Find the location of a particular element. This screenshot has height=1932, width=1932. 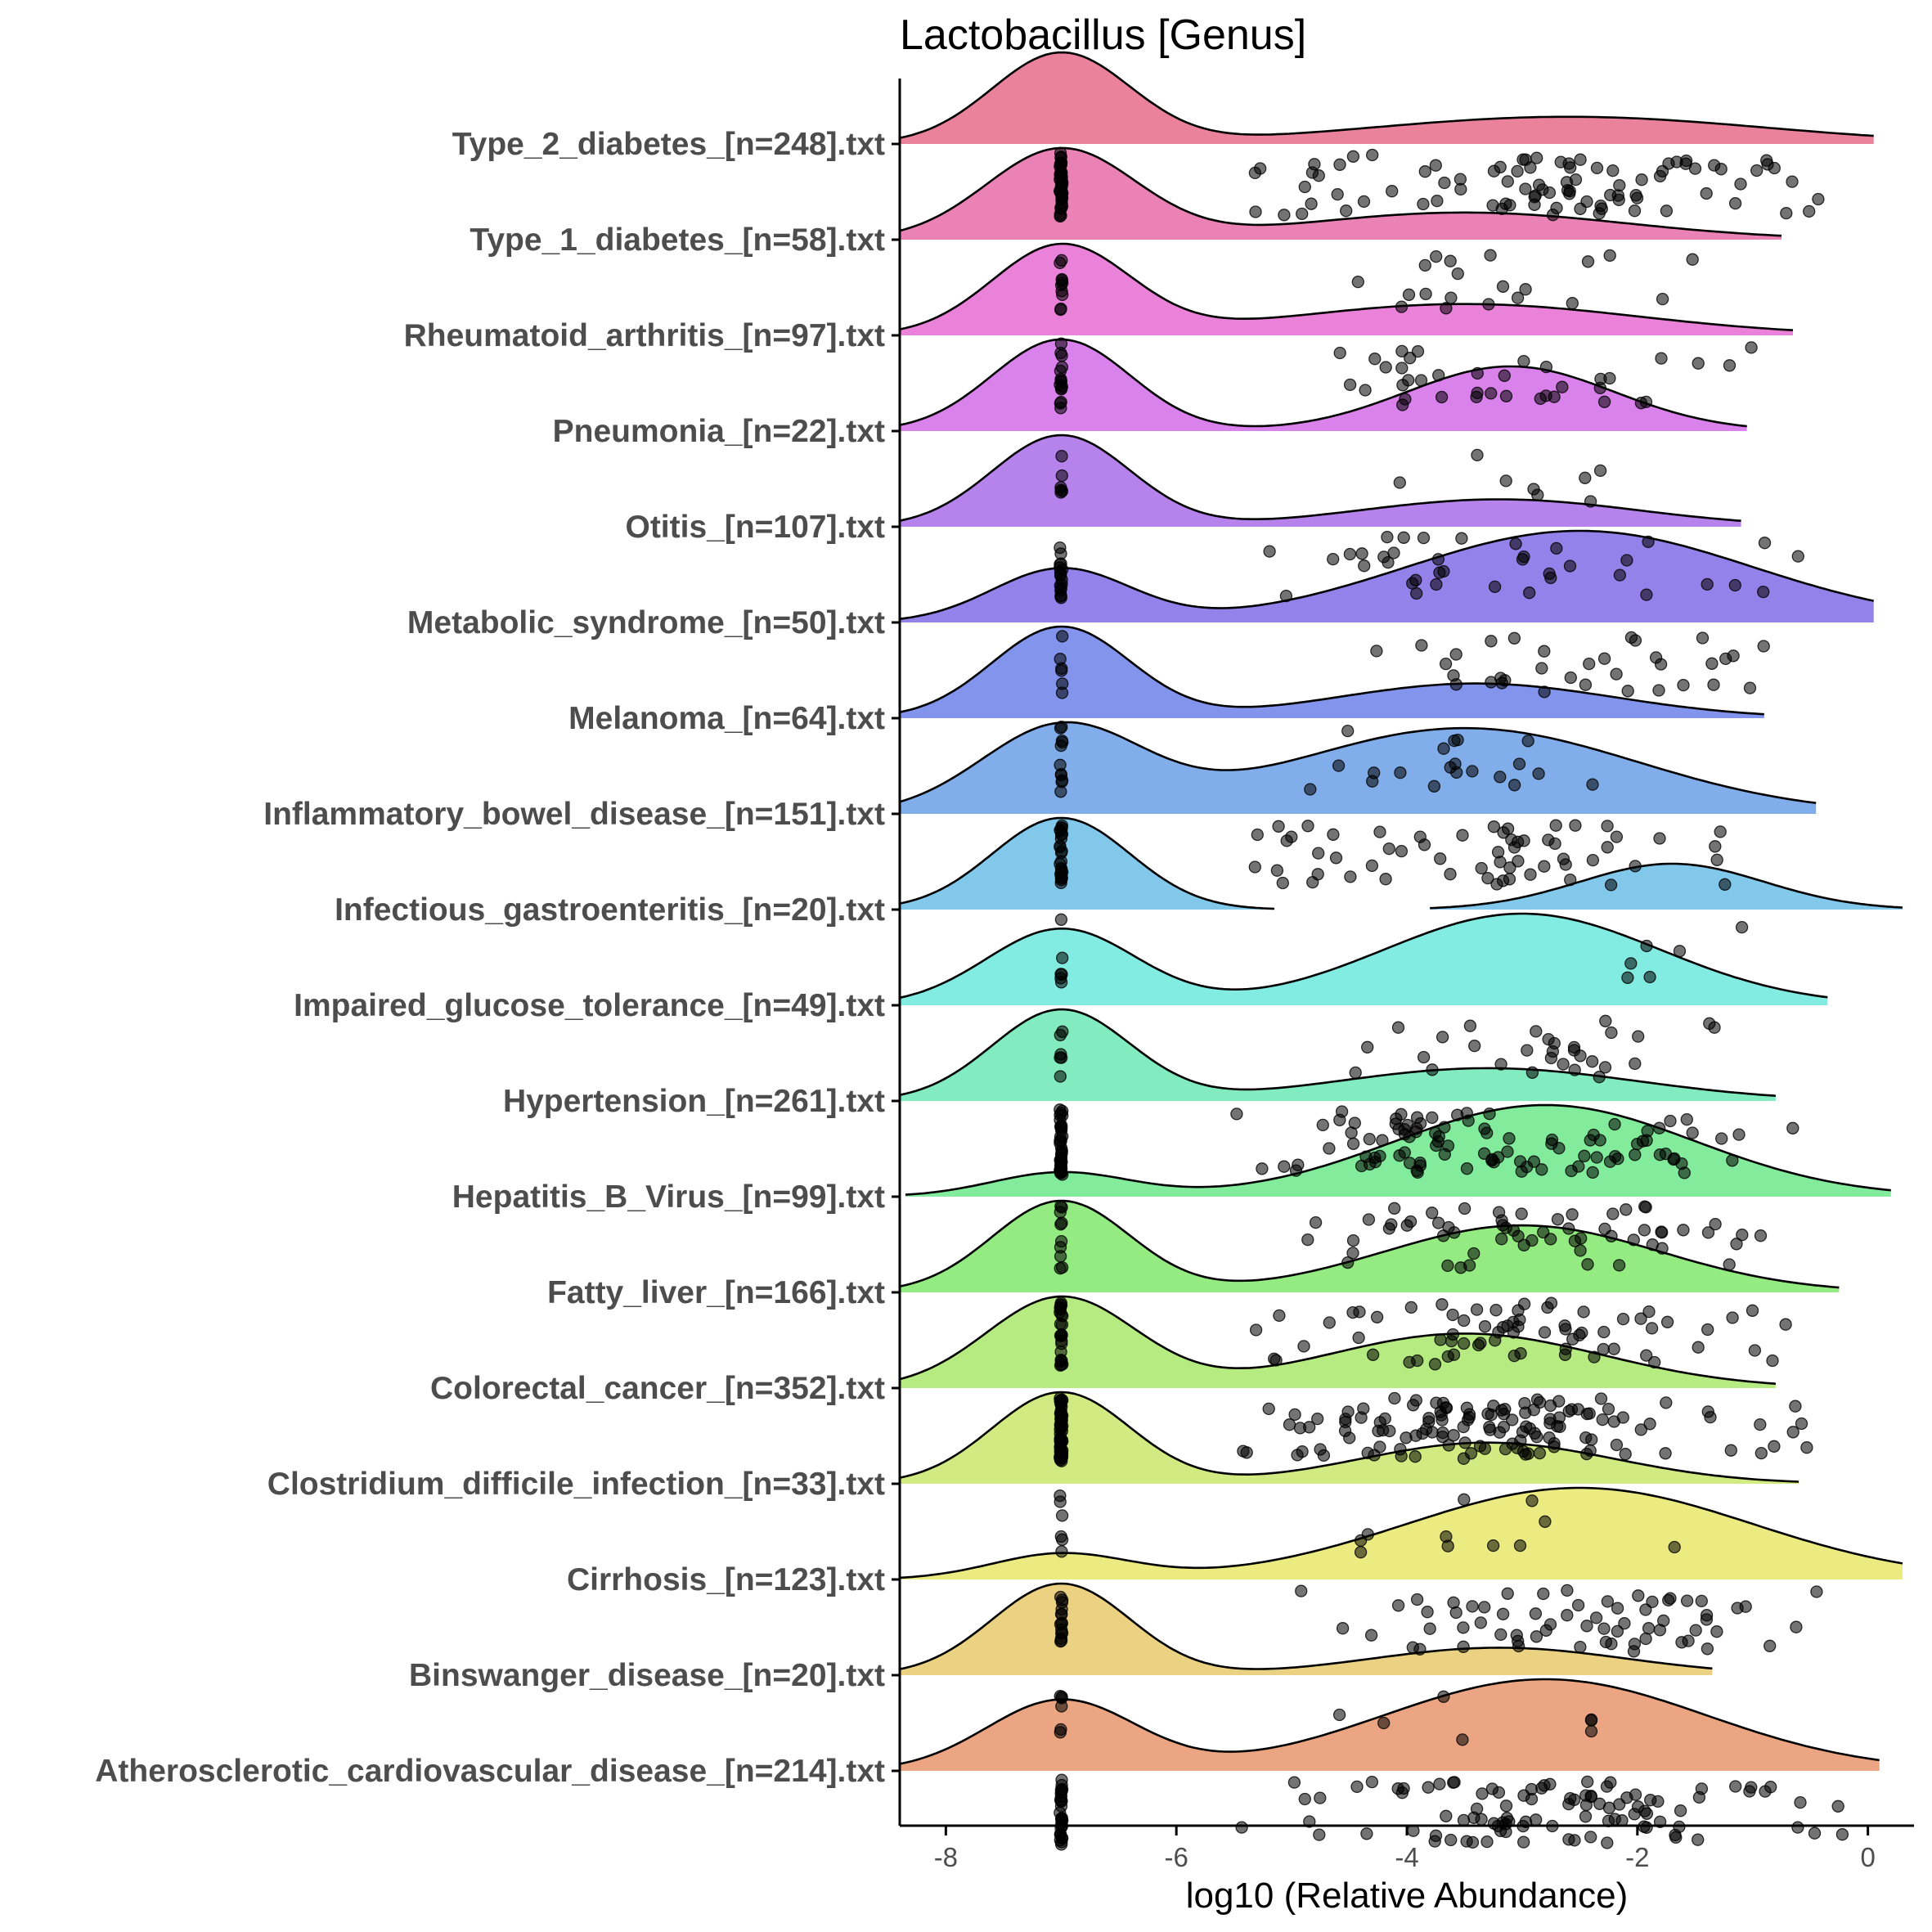

x-axis-label: log10 (Relative Abundance) is located at coordinates (1408, 1896).